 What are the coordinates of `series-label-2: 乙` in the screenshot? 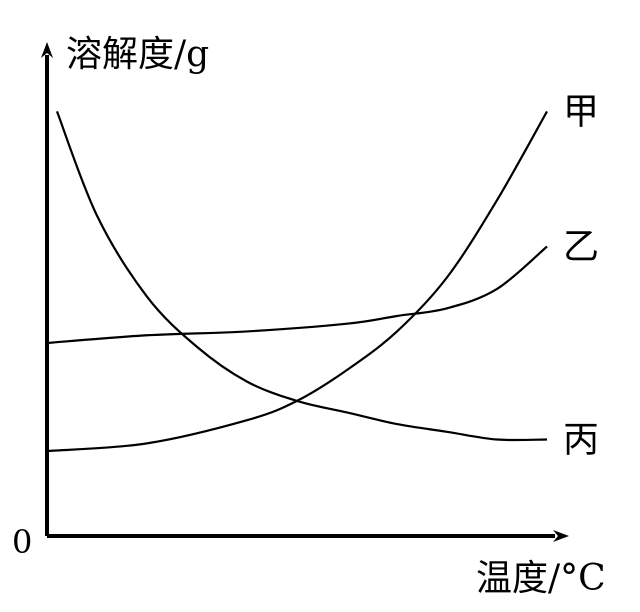 It's located at (581, 247).